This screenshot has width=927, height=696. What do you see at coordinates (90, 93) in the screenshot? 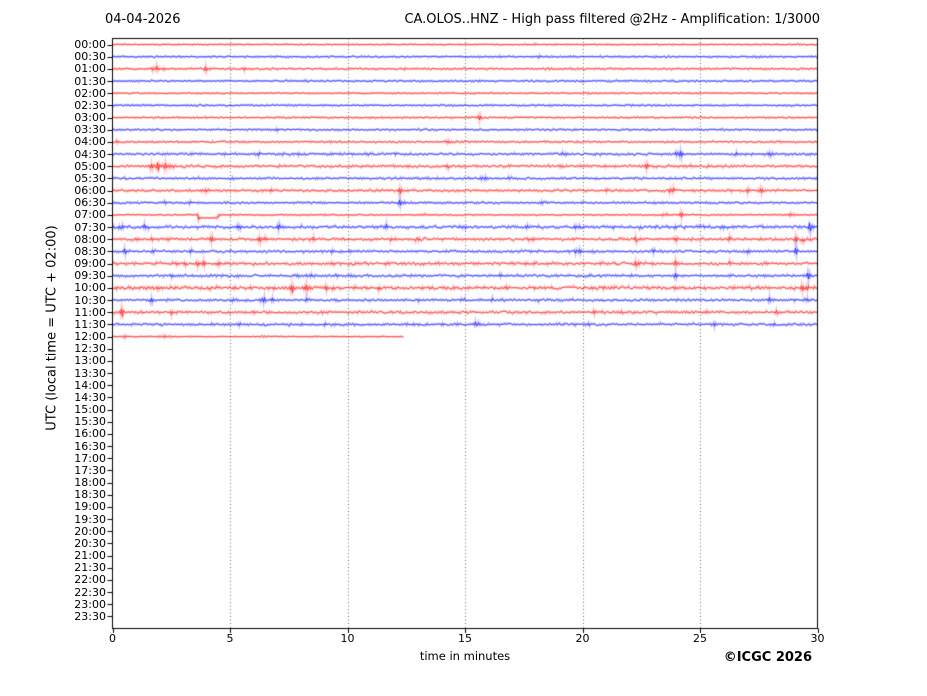
I see `y-tick-label: 02:00` at bounding box center [90, 93].